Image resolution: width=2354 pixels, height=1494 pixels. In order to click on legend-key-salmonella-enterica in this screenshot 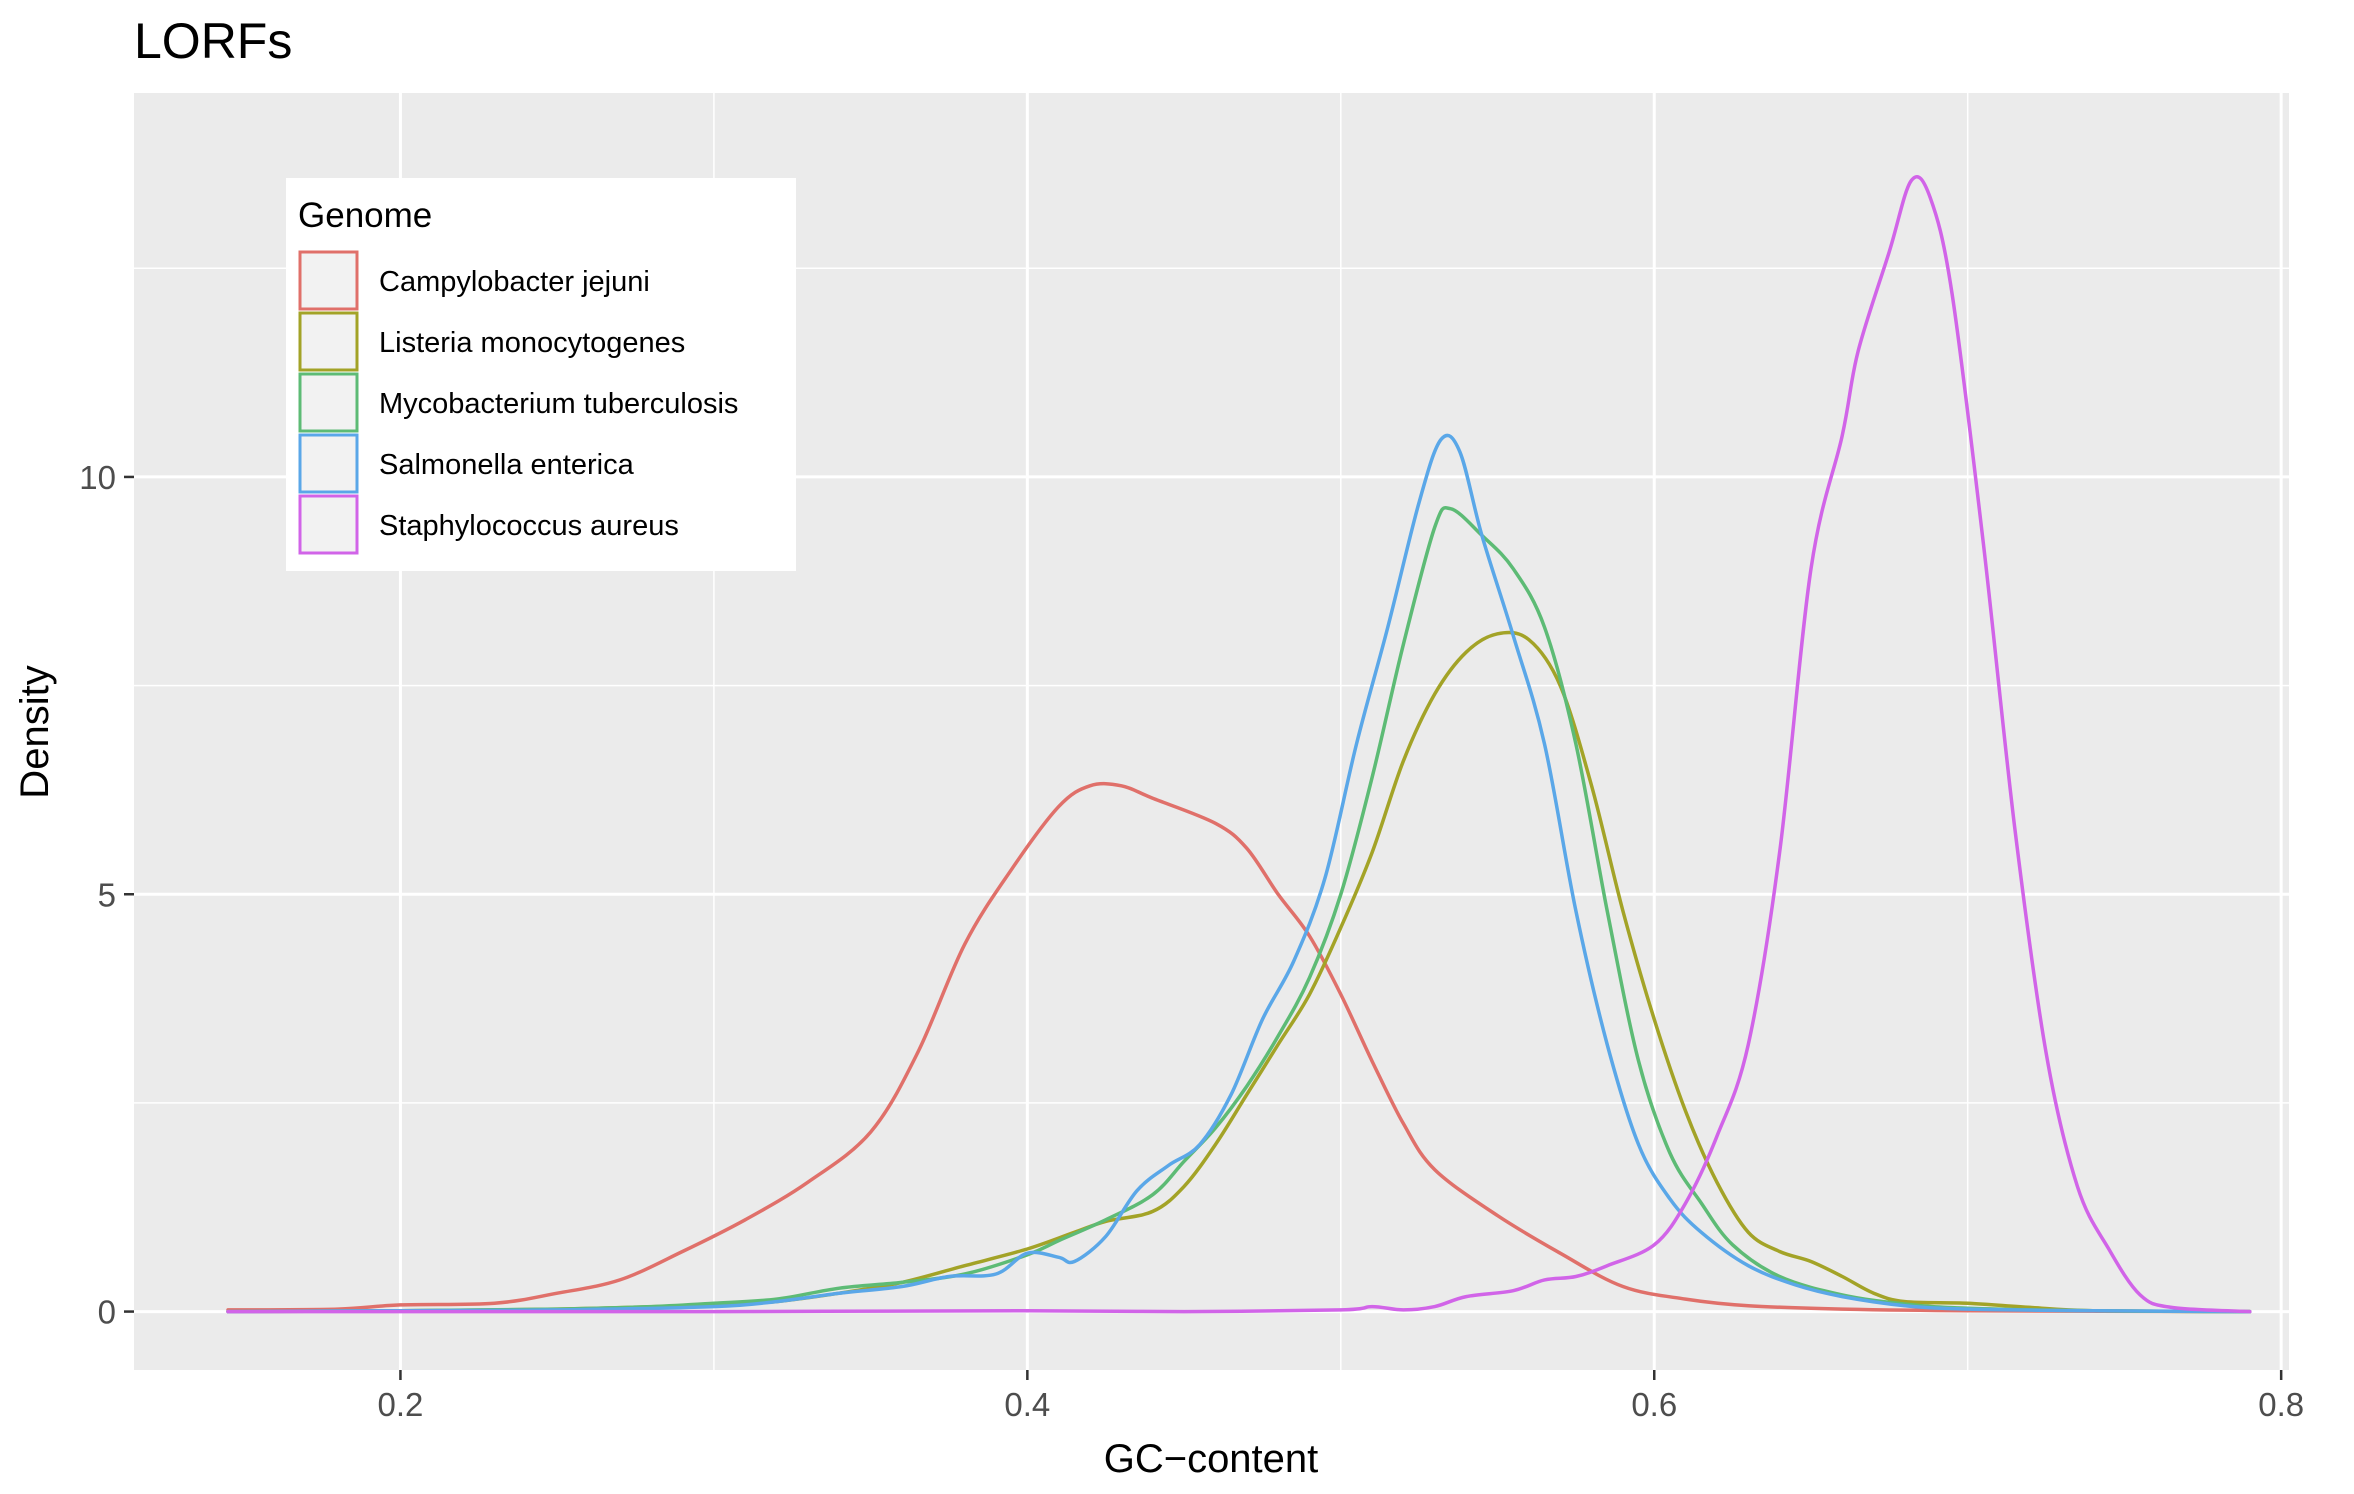, I will do `click(328, 463)`.